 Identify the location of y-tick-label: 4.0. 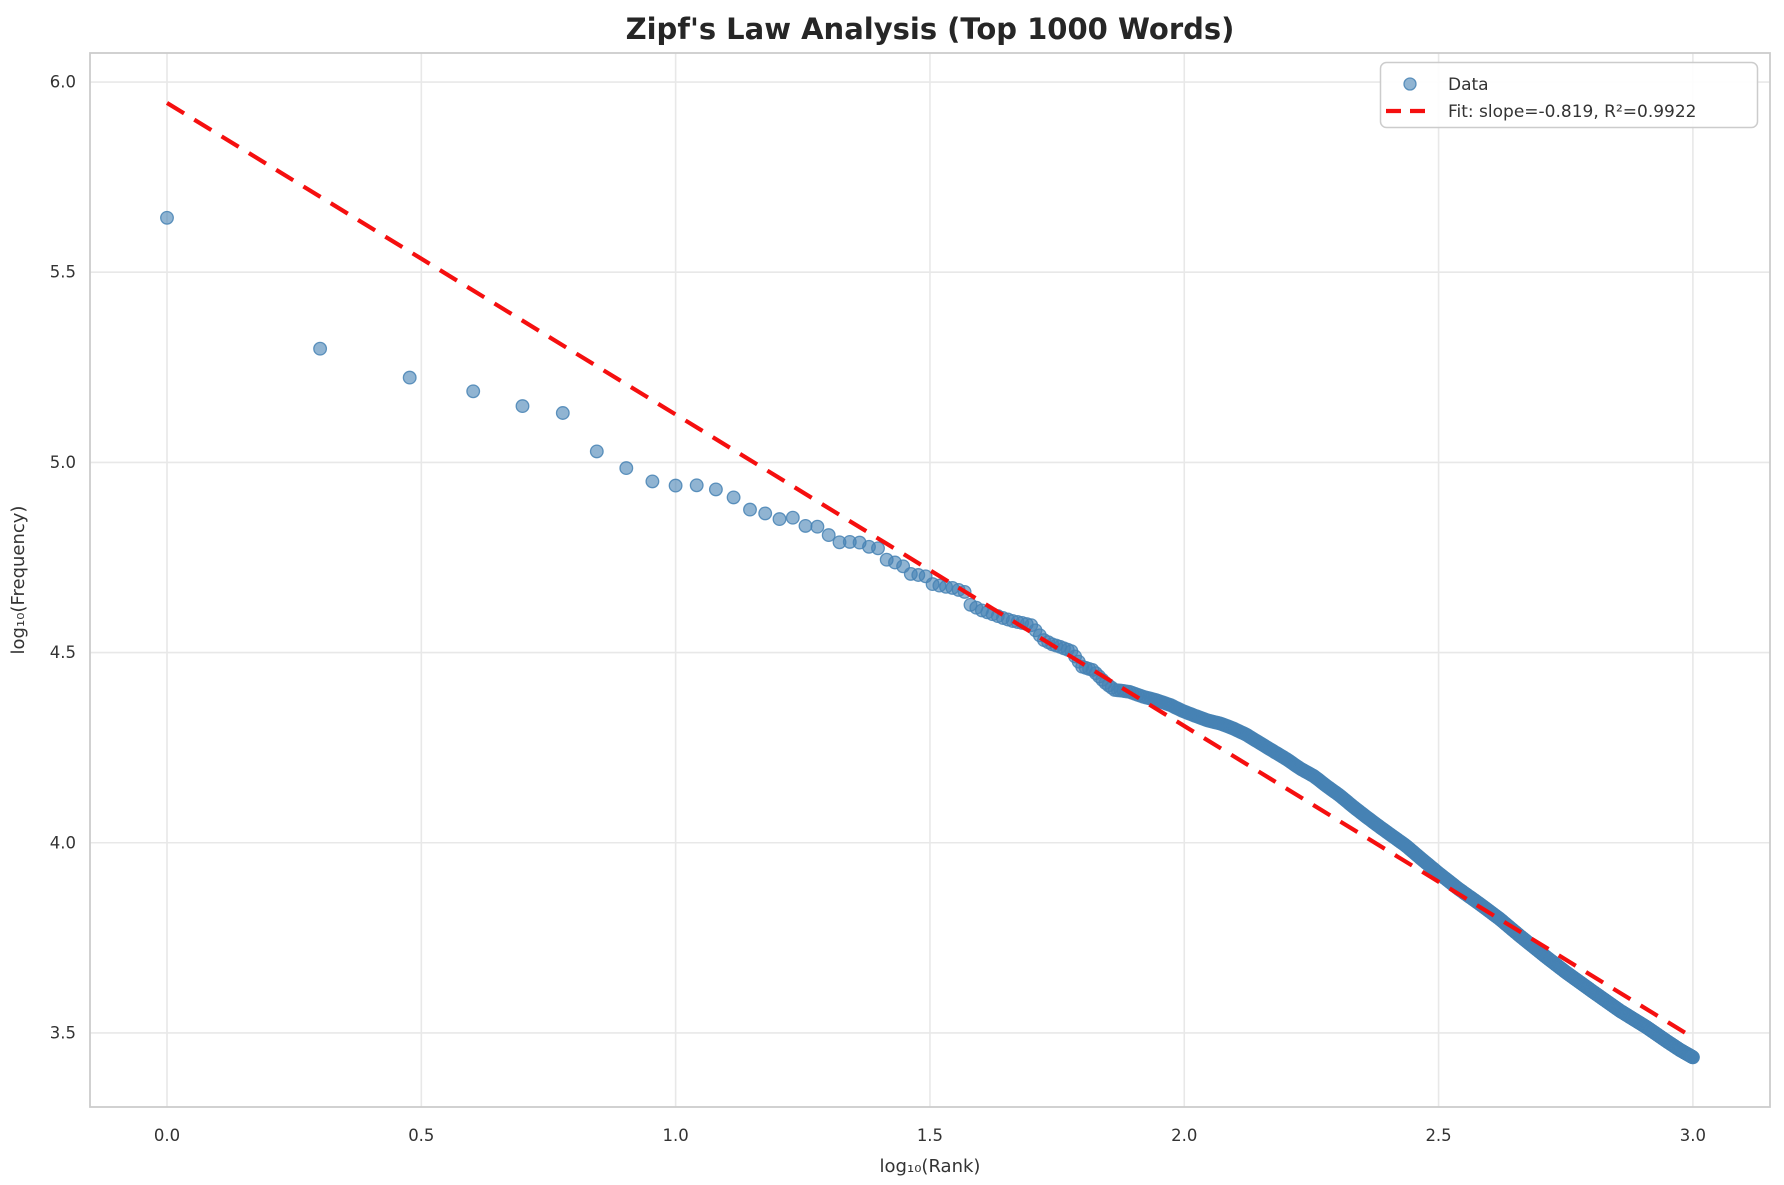
(63, 842).